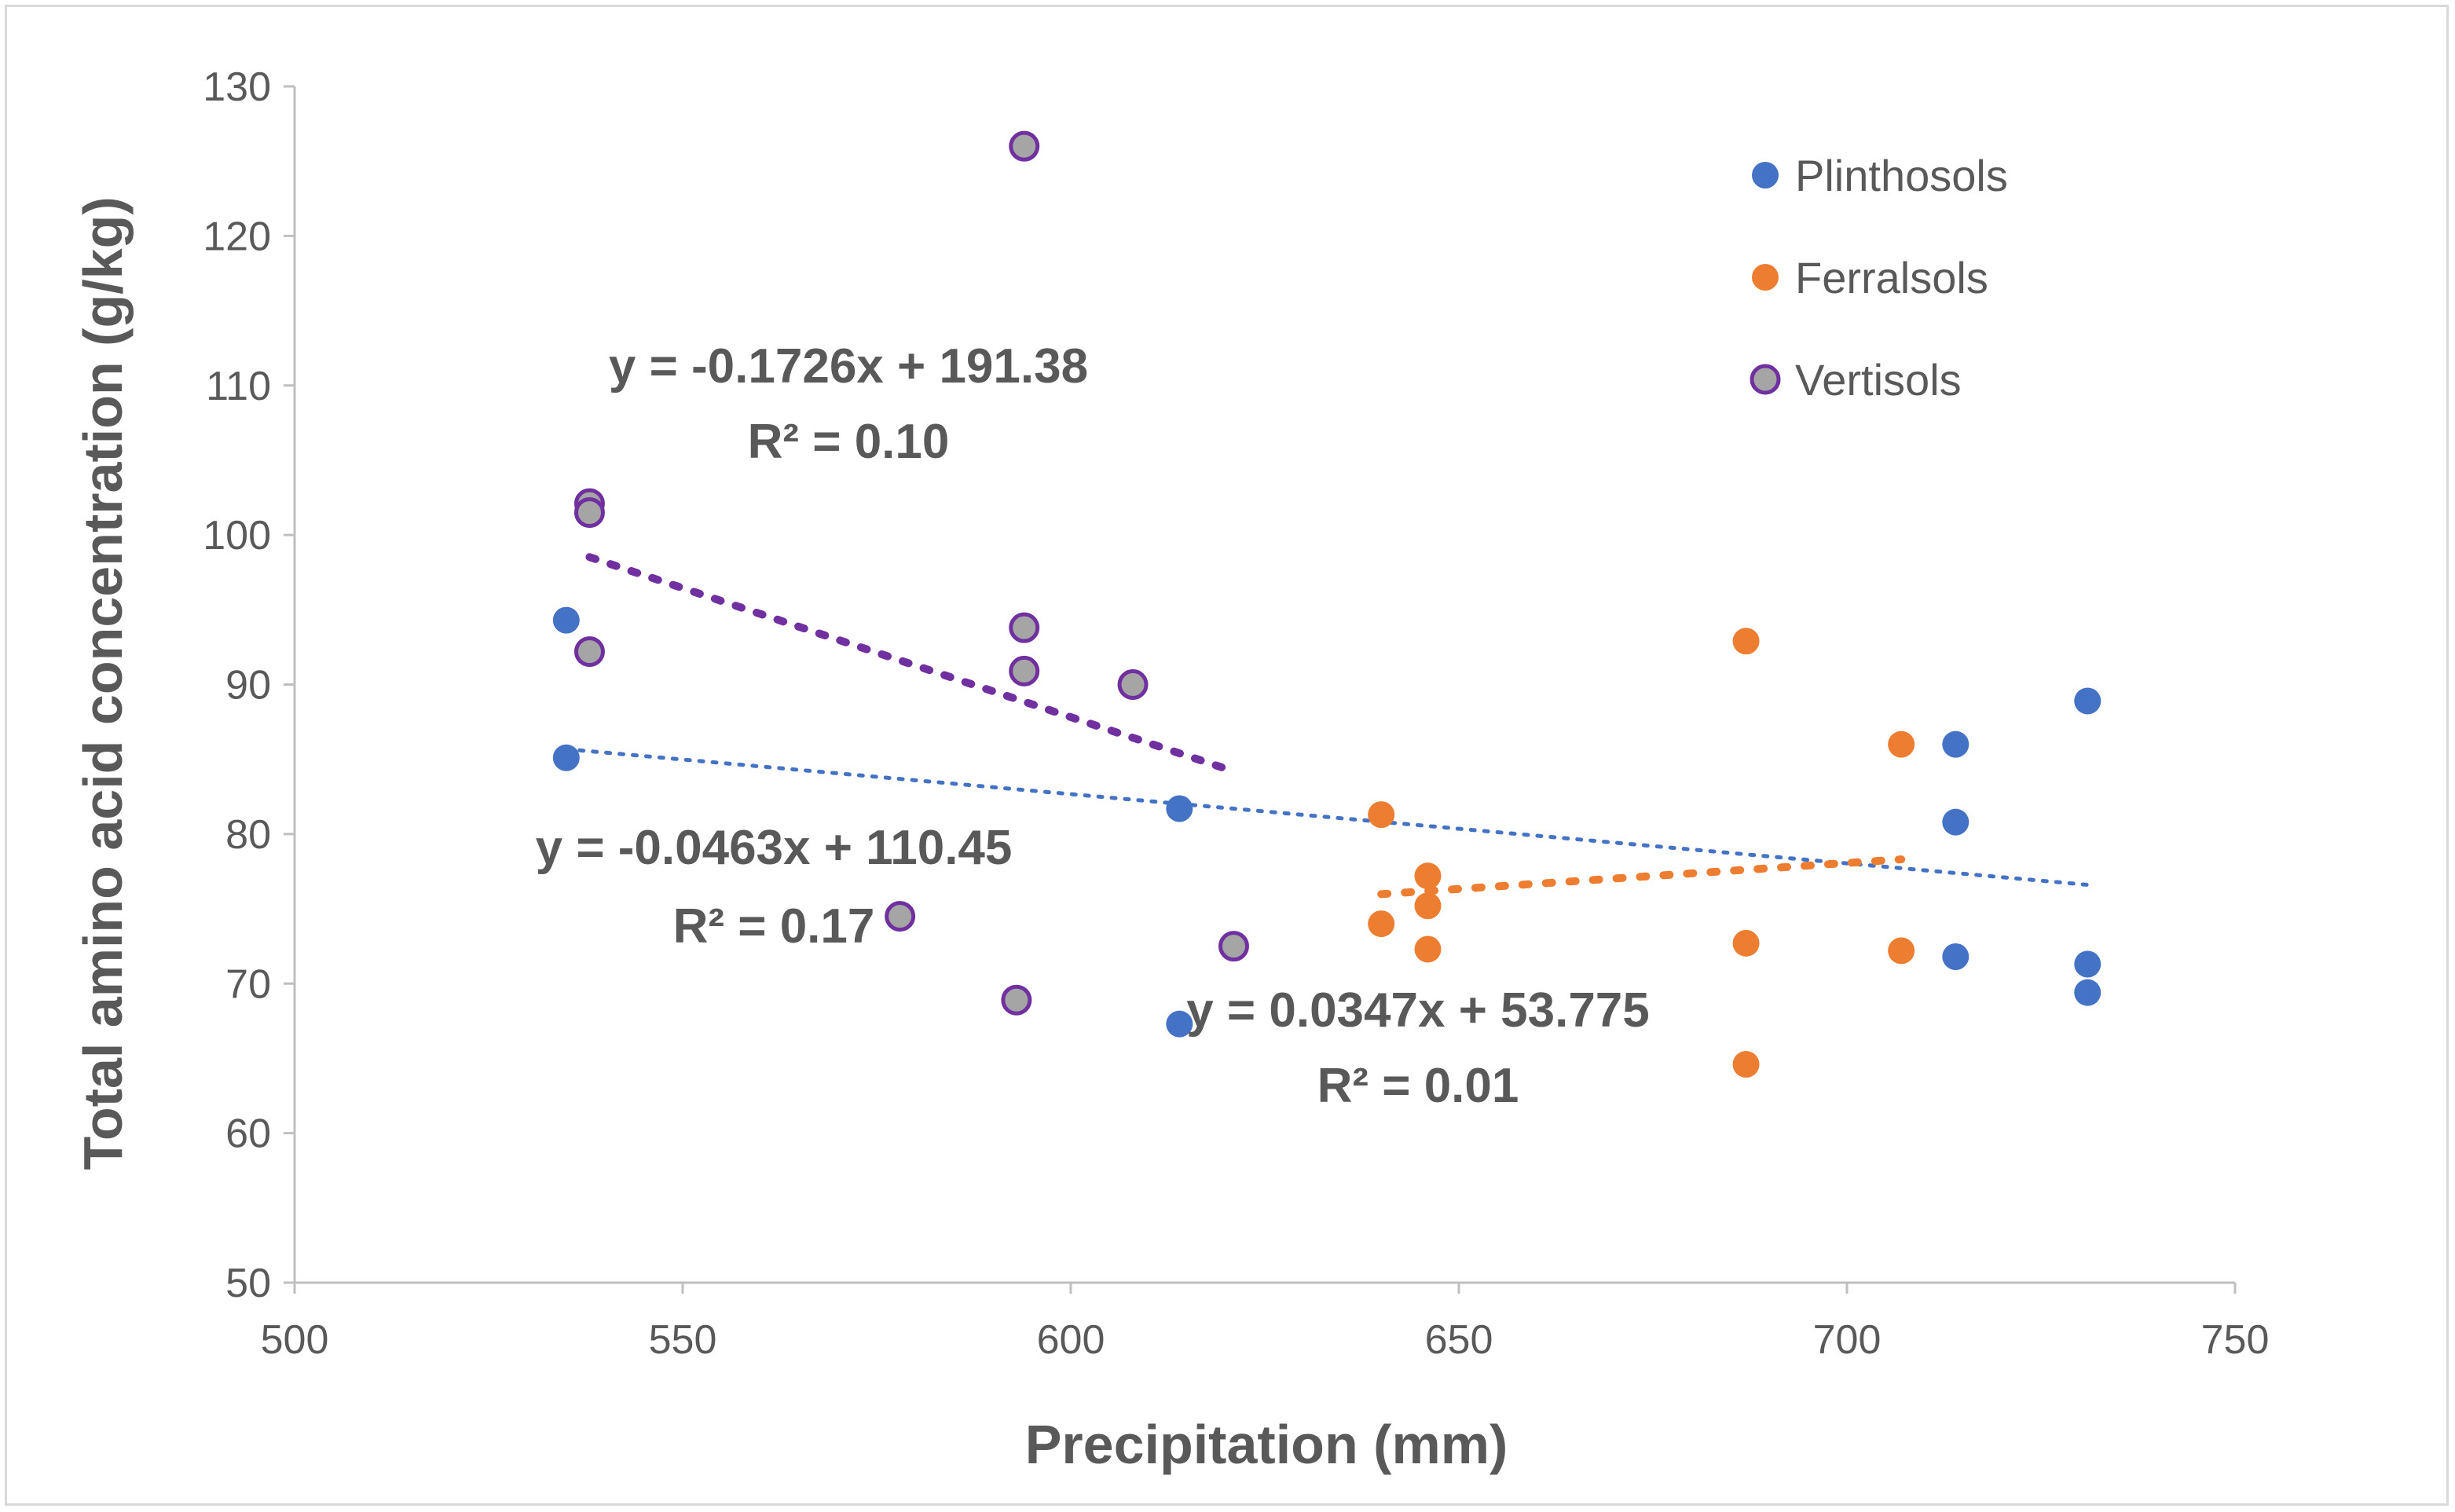  I want to click on x-tick-label: 750, so click(2235, 1340).